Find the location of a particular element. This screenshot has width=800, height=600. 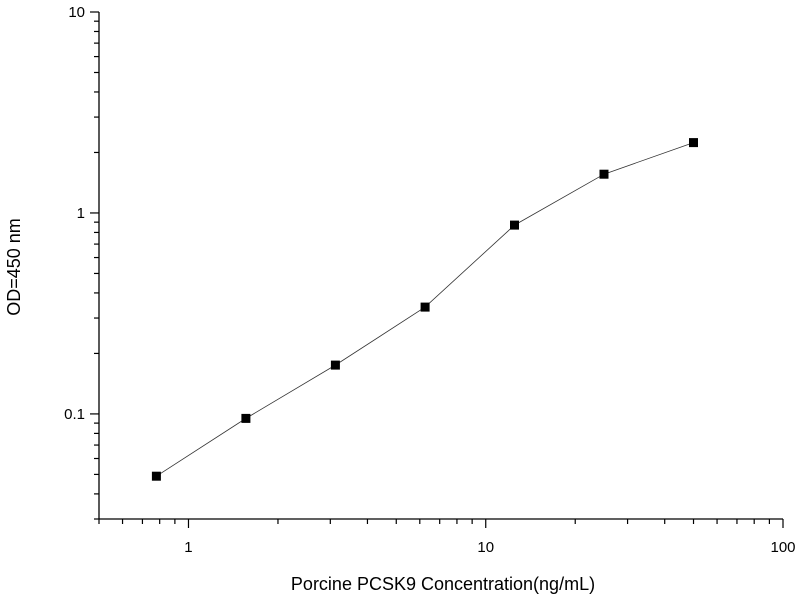

x-tick-label: 1 is located at coordinates (188, 547).